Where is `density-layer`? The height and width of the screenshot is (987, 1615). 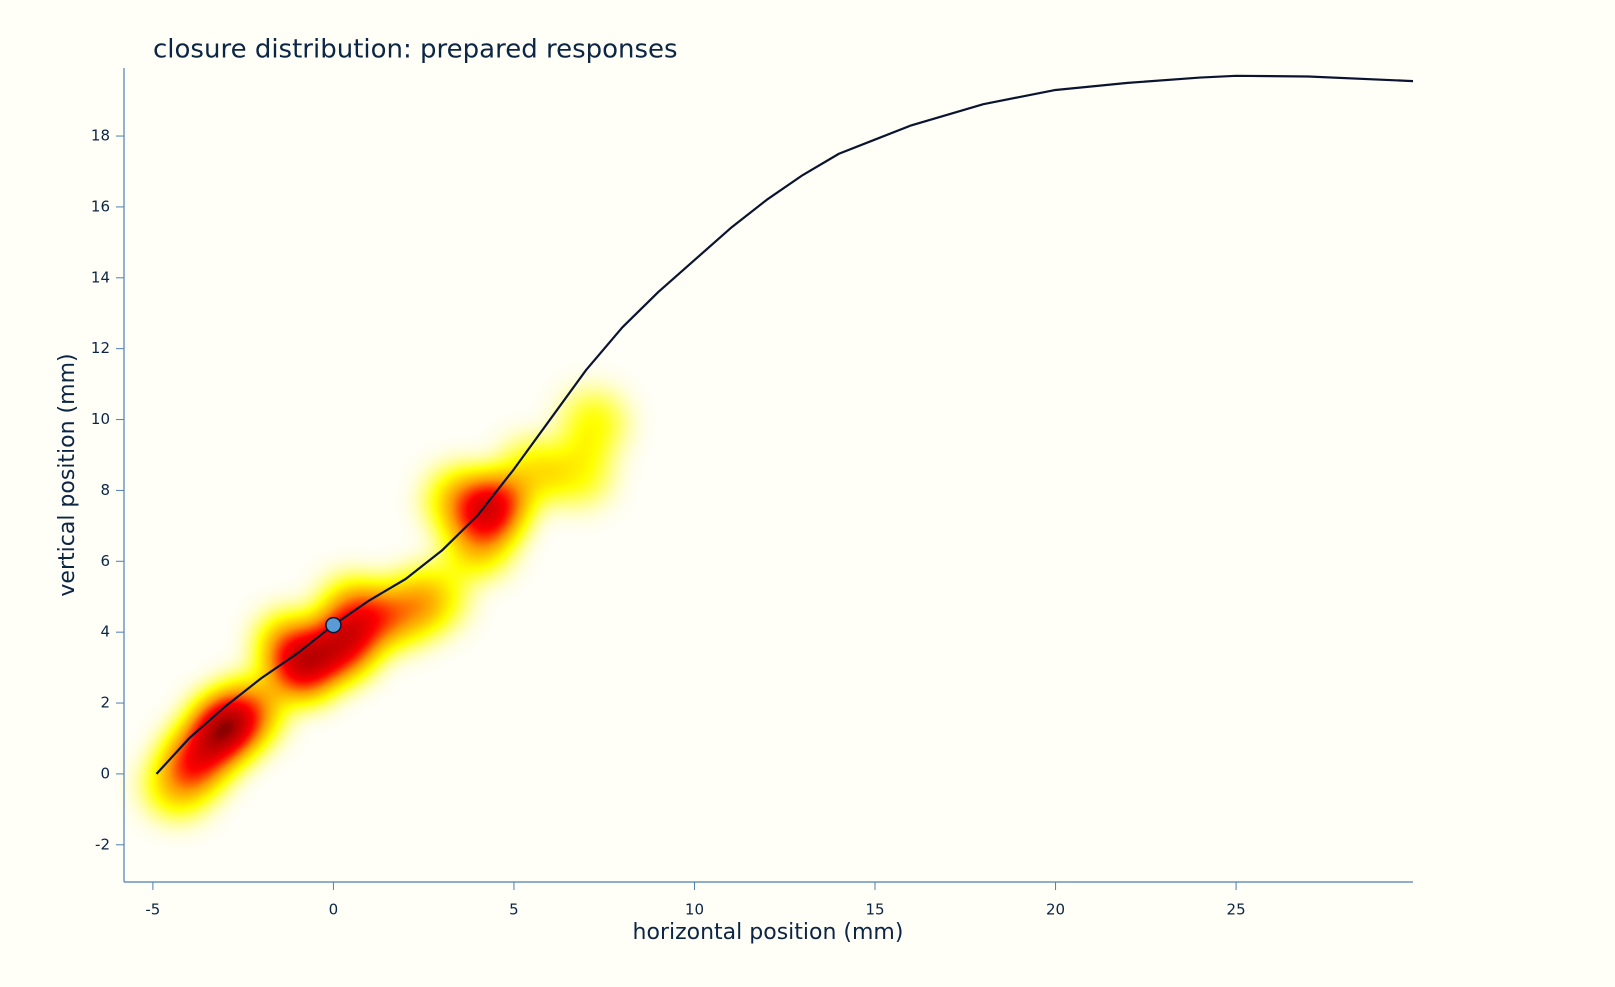 density-layer is located at coordinates (386, 604).